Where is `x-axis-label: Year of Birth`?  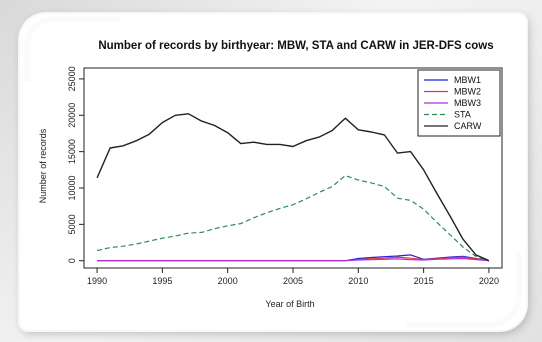 x-axis-label: Year of Birth is located at coordinates (289, 304).